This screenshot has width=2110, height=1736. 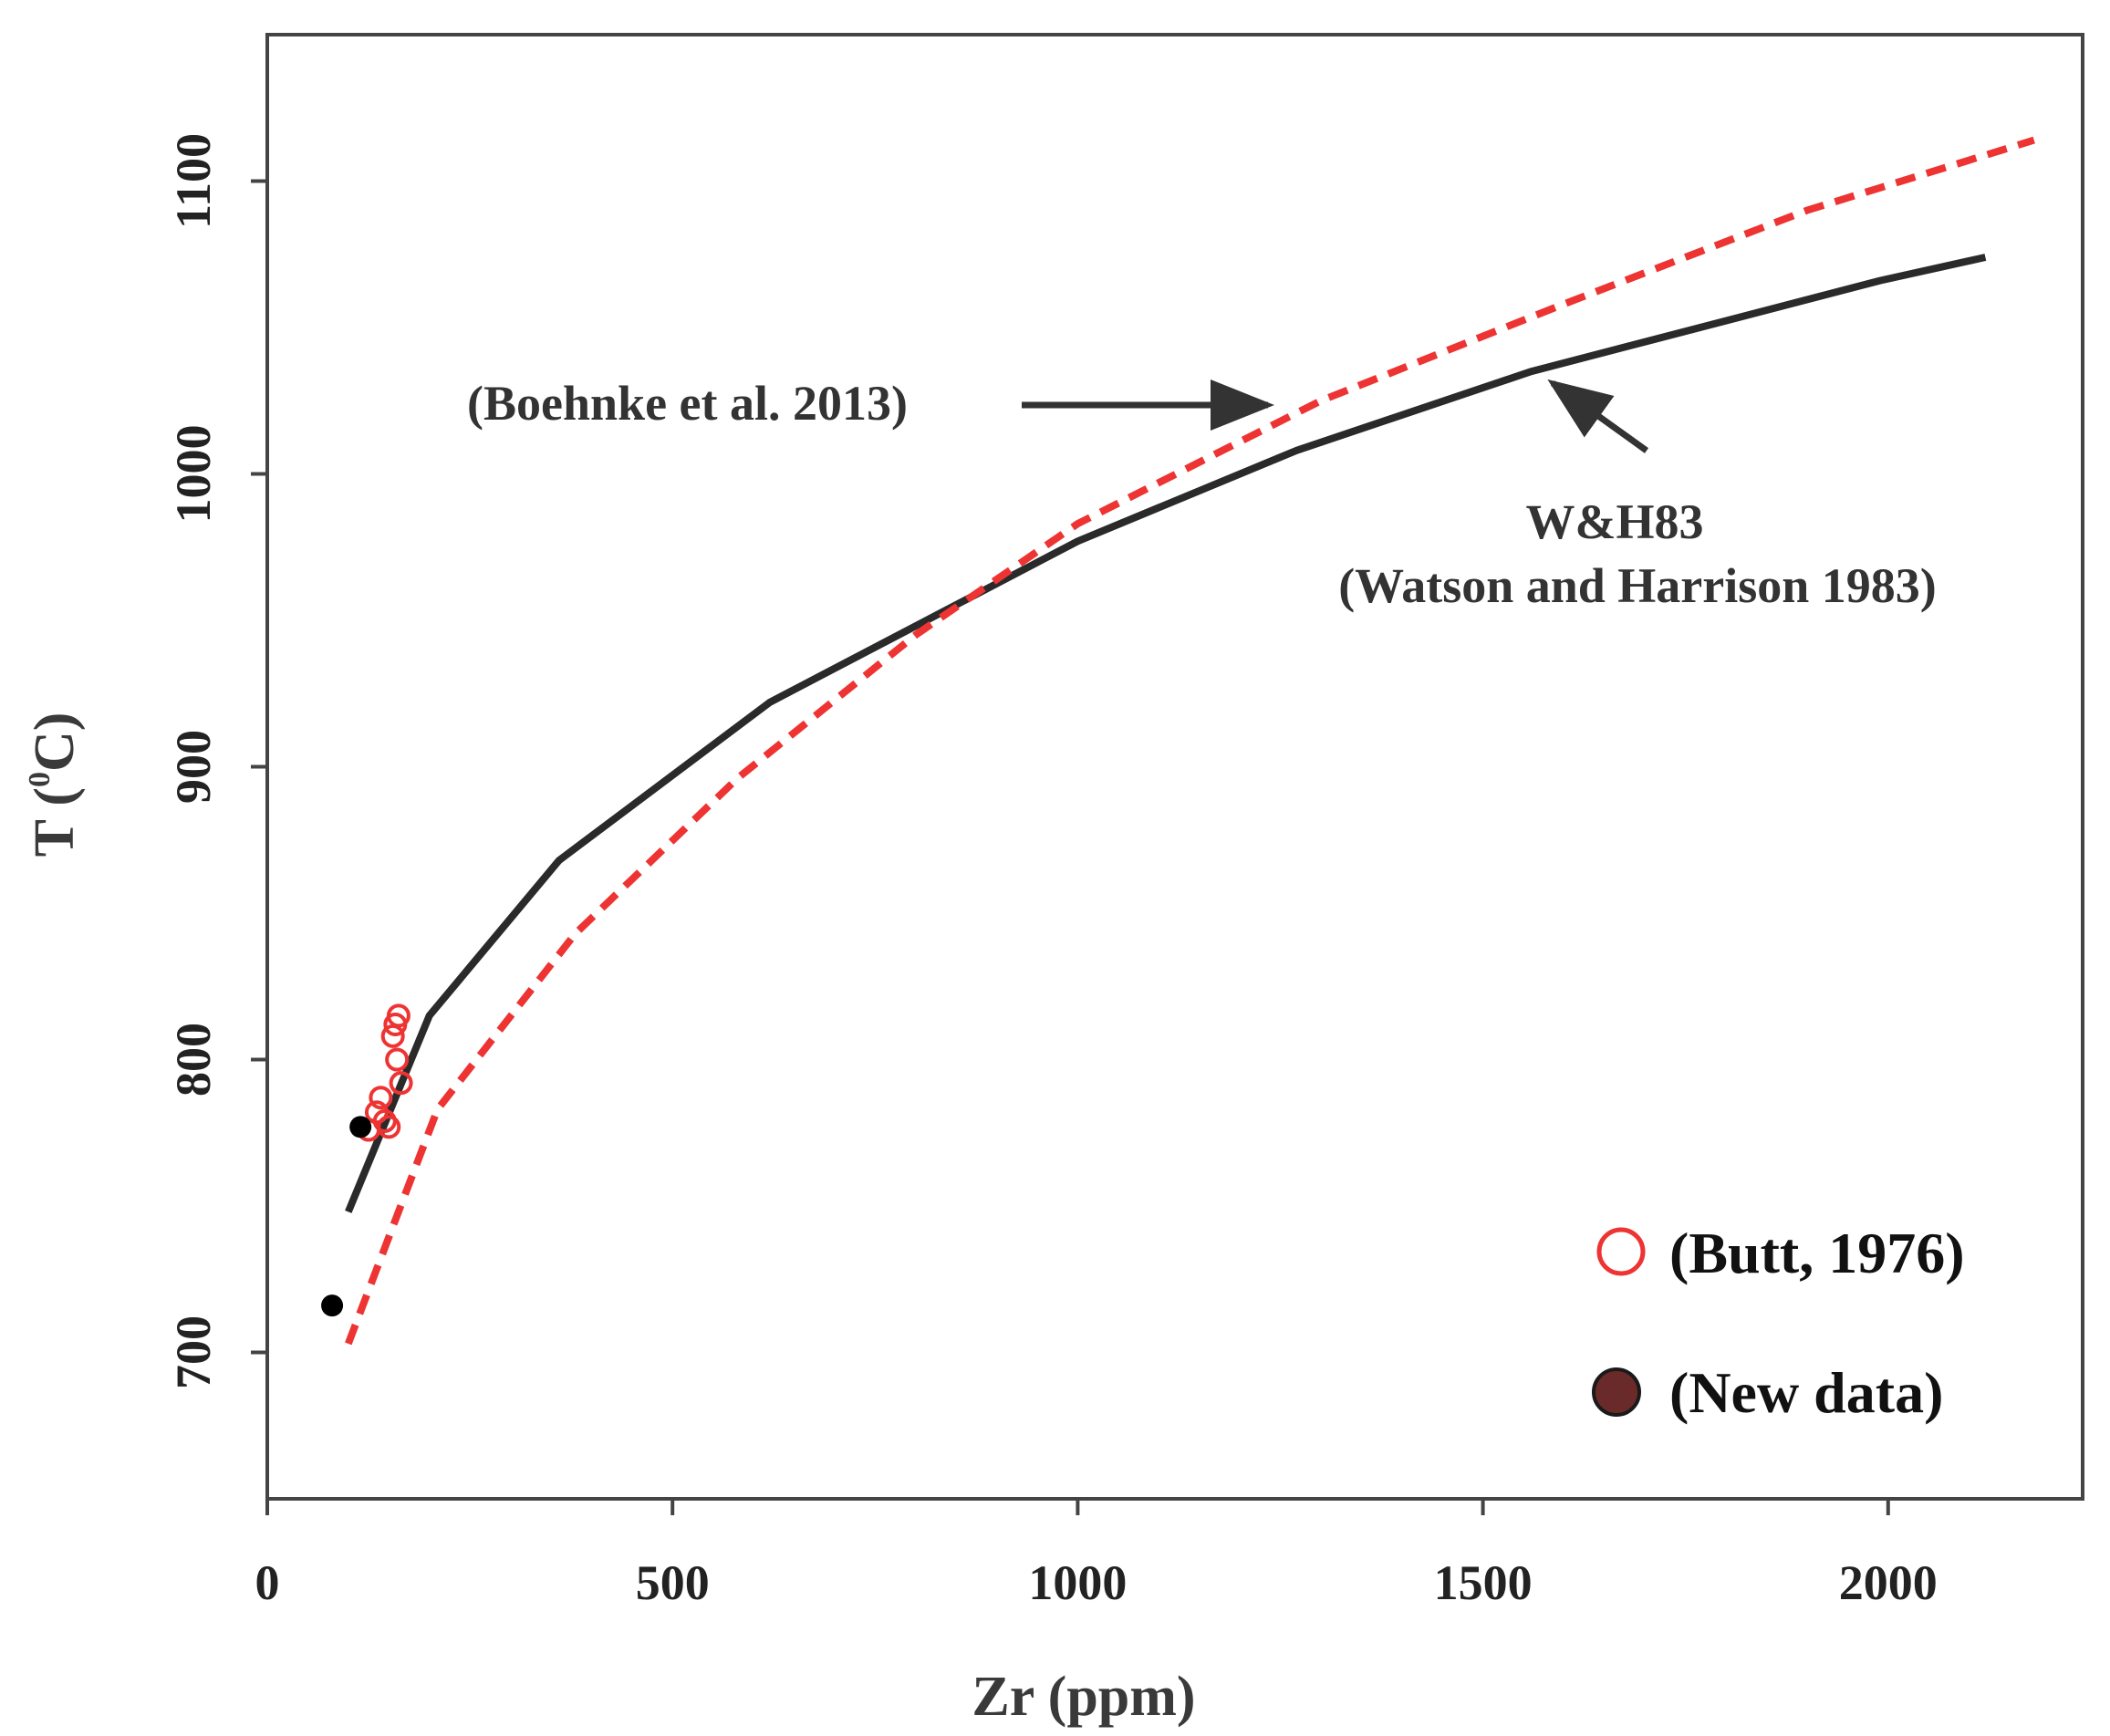 What do you see at coordinates (193, 474) in the screenshot?
I see `y-tick-label-1000: 1000` at bounding box center [193, 474].